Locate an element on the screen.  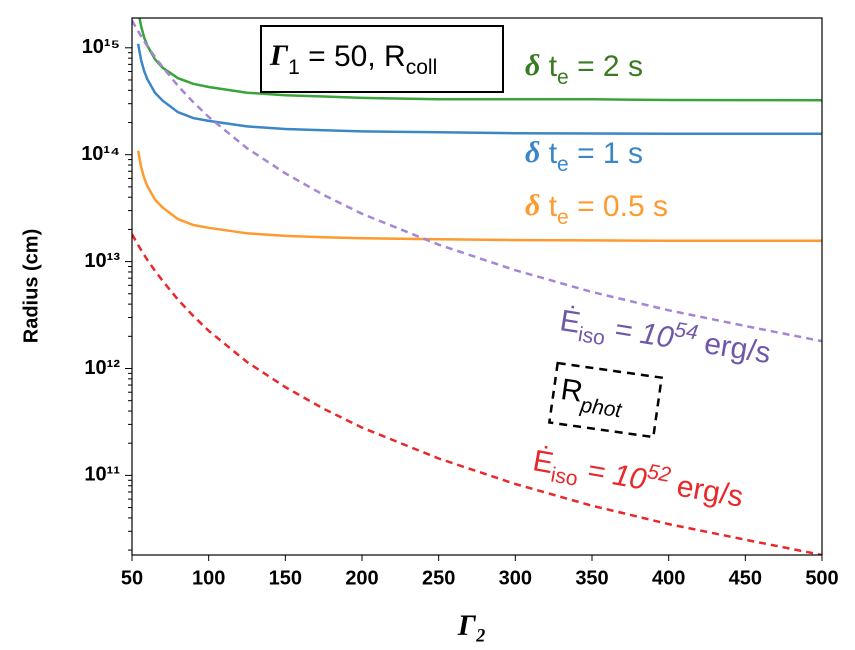
annotation: Ėiso = 1054 erg/s is located at coordinates (665, 338).